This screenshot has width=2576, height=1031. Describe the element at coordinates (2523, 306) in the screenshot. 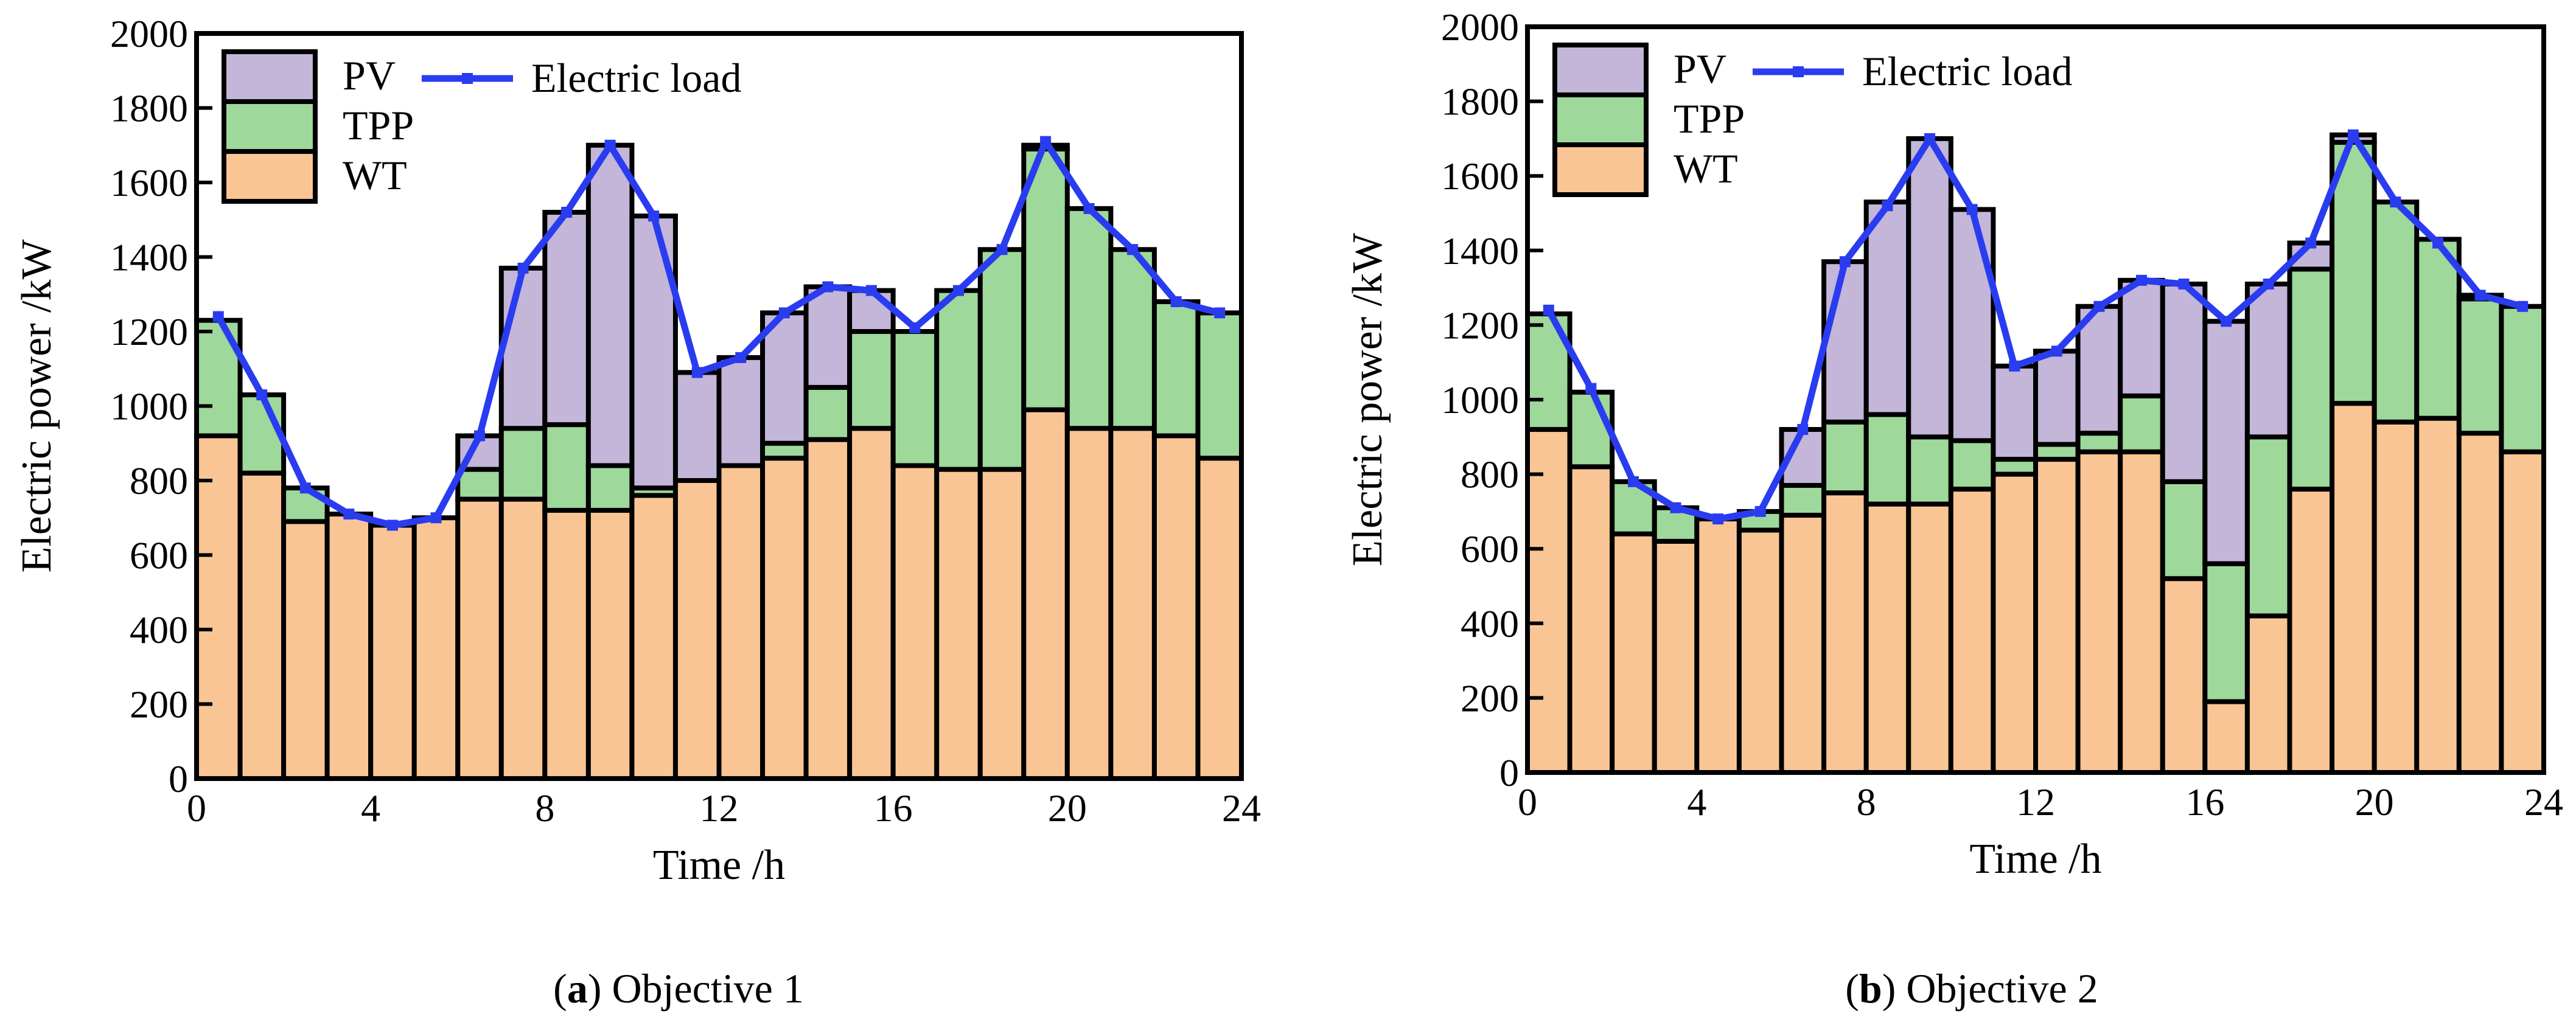

I see `panel-b-load-point-h24` at that location.